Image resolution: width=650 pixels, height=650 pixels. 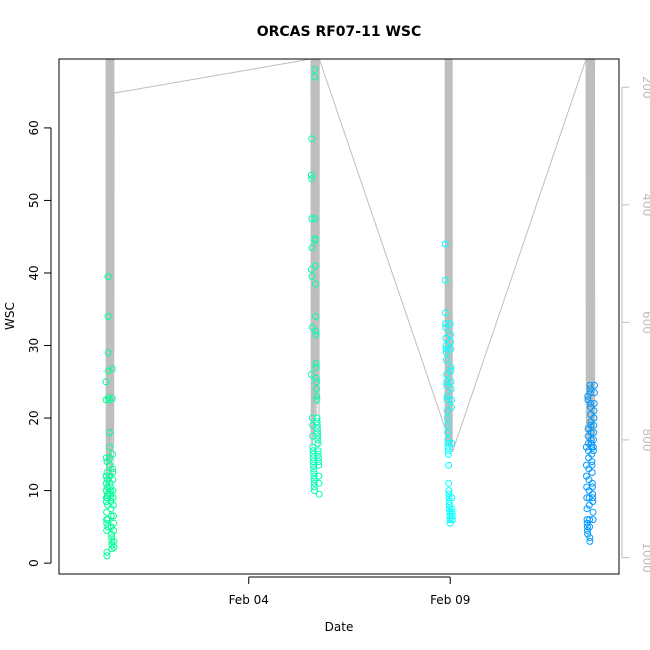 What do you see at coordinates (34, 200) in the screenshot?
I see `y-tick-label: 50` at bounding box center [34, 200].